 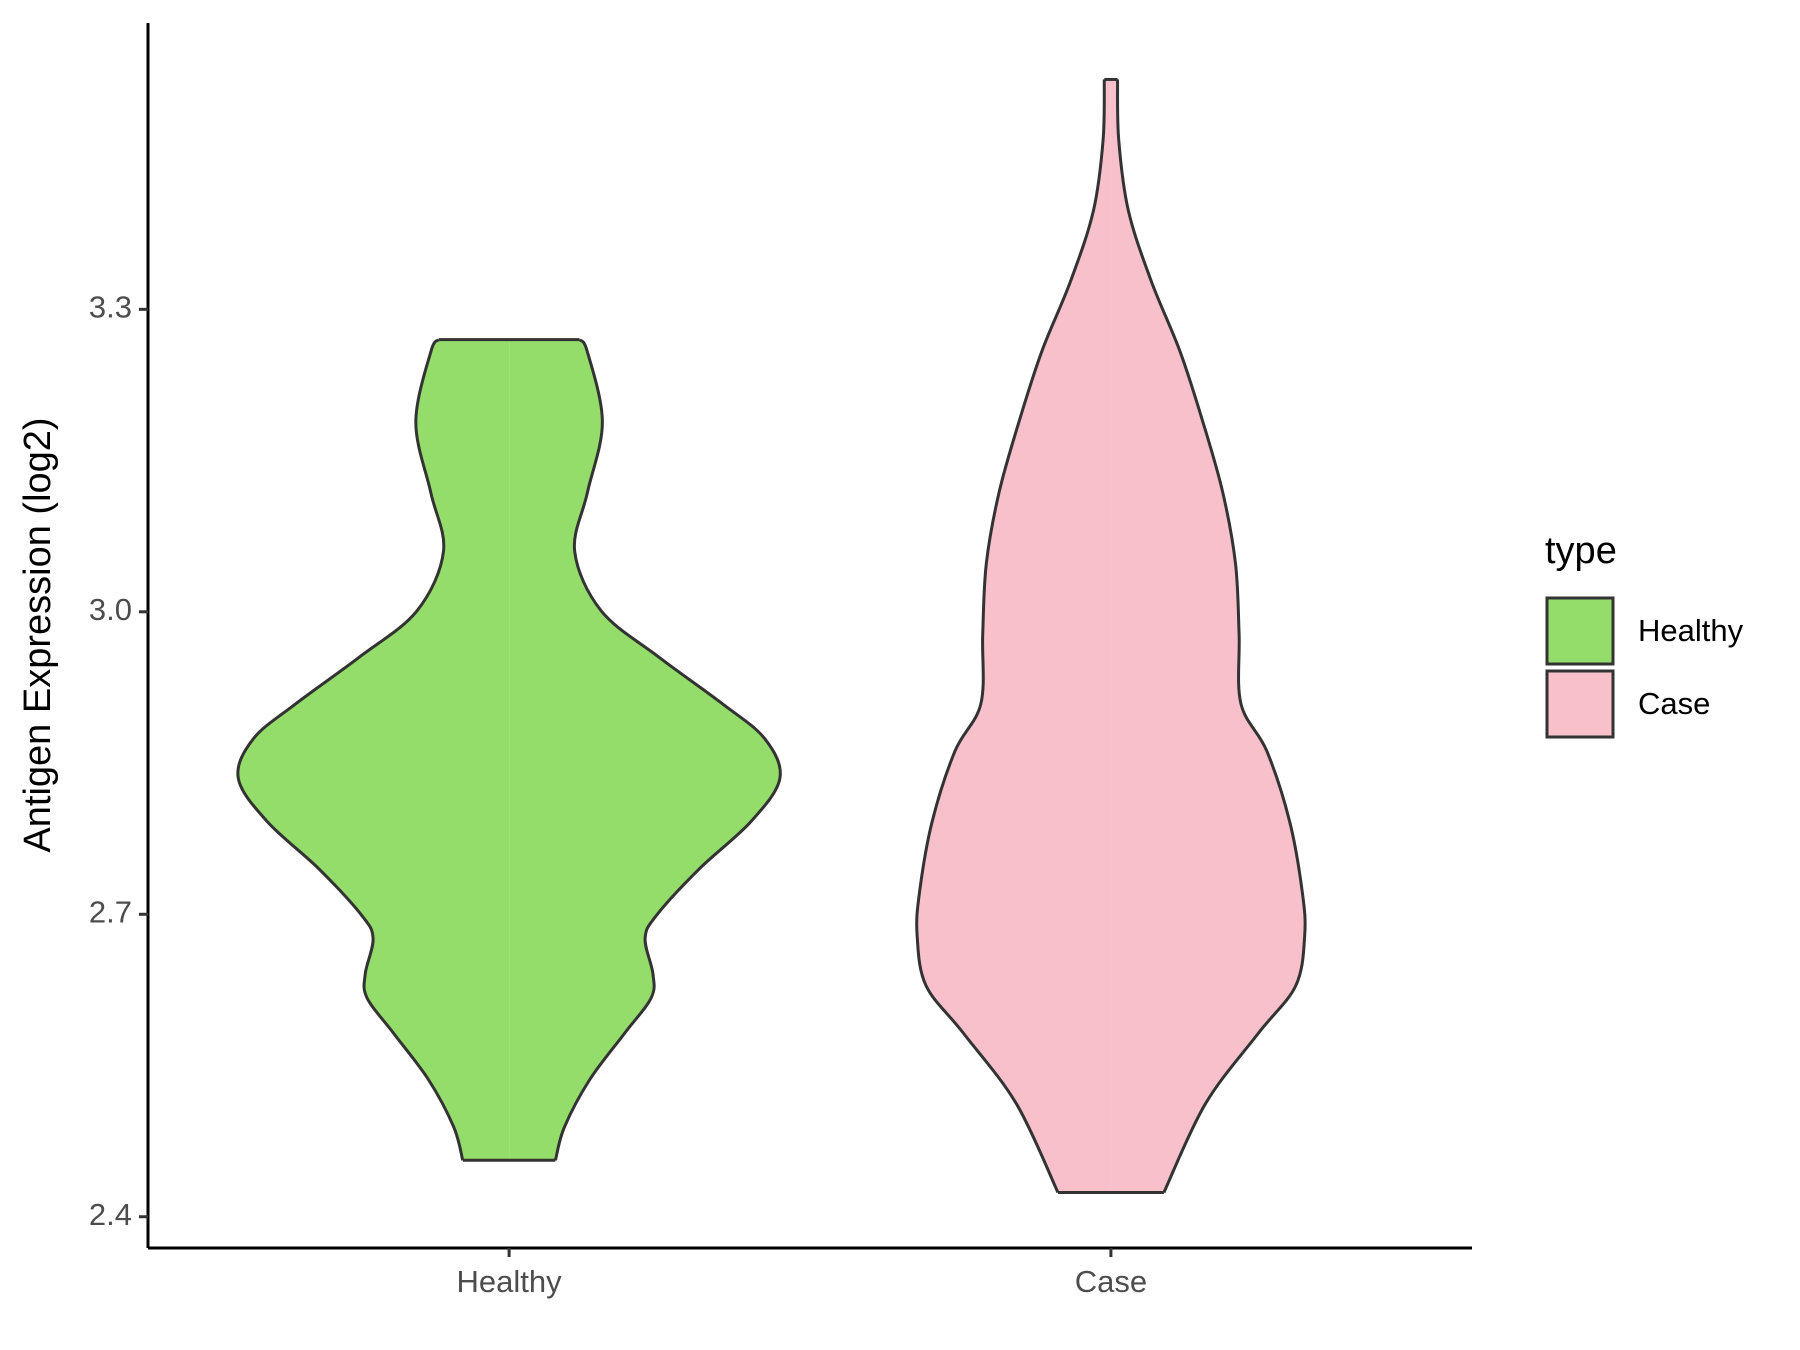 What do you see at coordinates (110, 911) in the screenshot?
I see `y-tick-label: 2.7` at bounding box center [110, 911].